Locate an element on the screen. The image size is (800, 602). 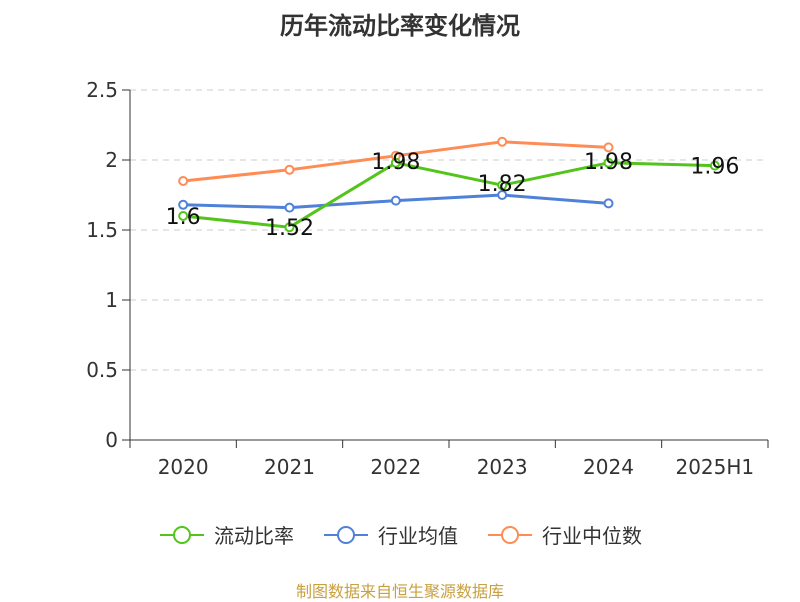
series-lines is located at coordinates (449, 184).